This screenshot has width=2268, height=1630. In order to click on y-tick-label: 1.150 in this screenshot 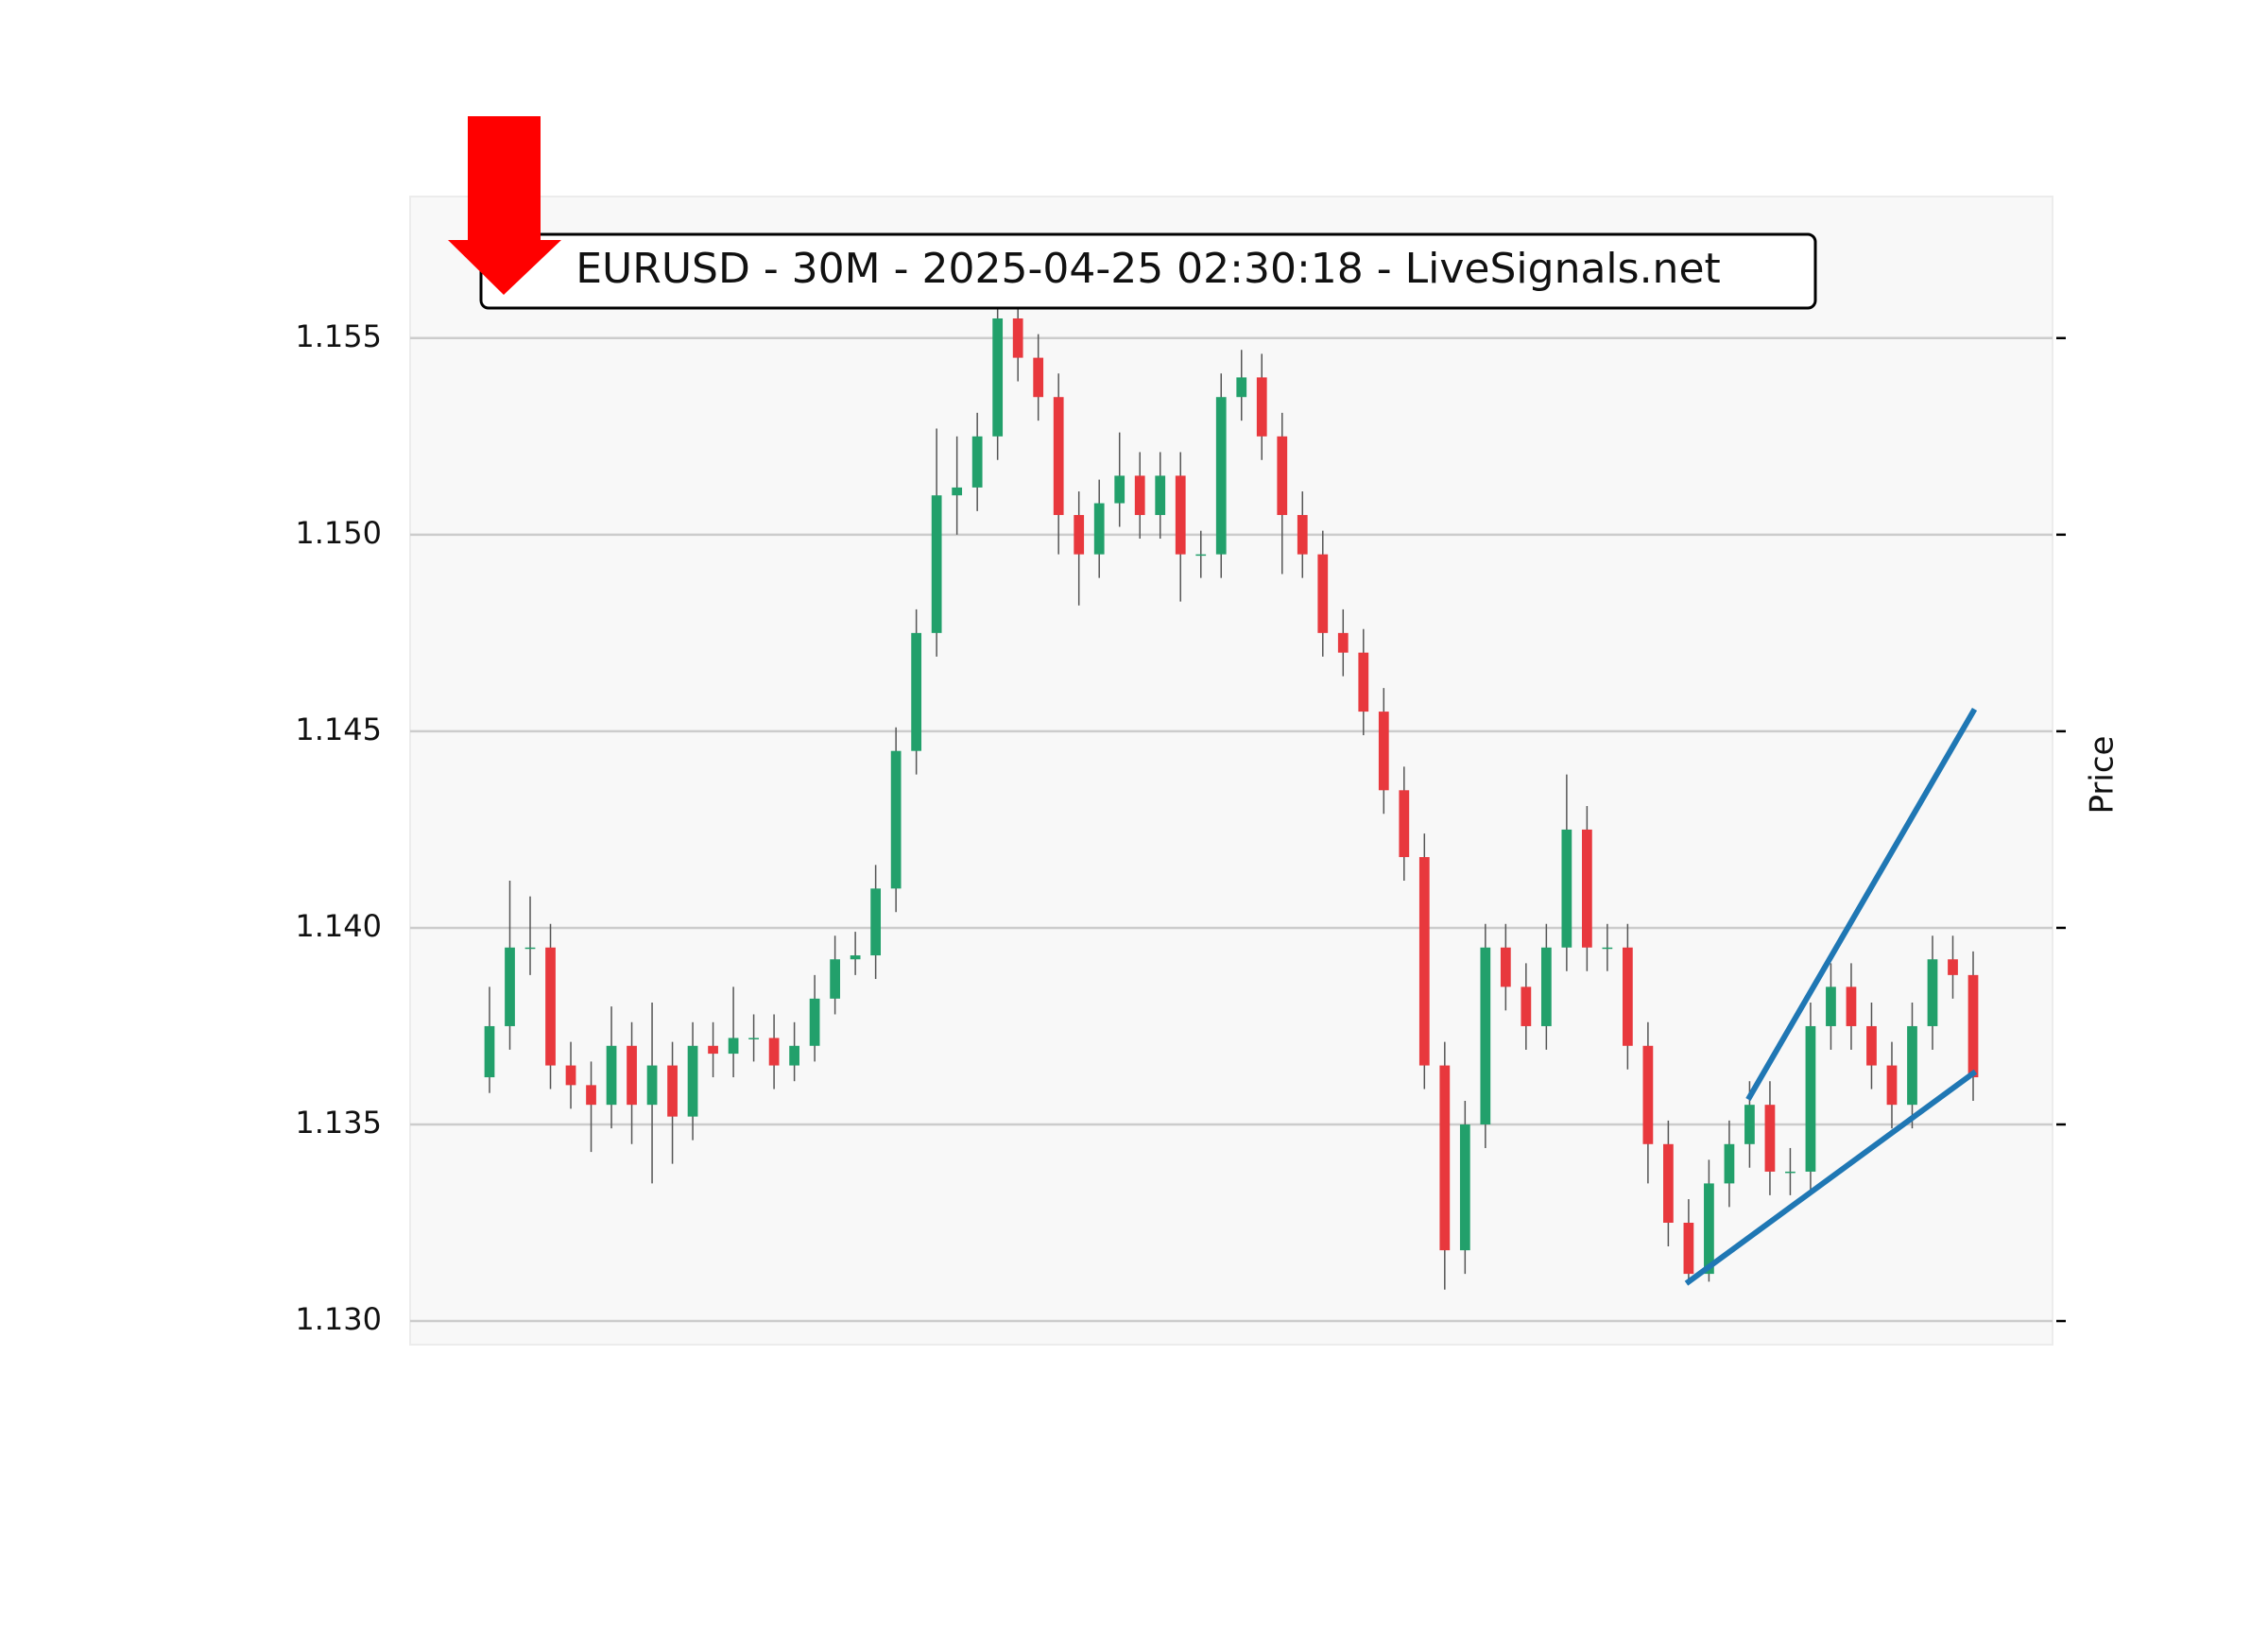, I will do `click(338, 533)`.